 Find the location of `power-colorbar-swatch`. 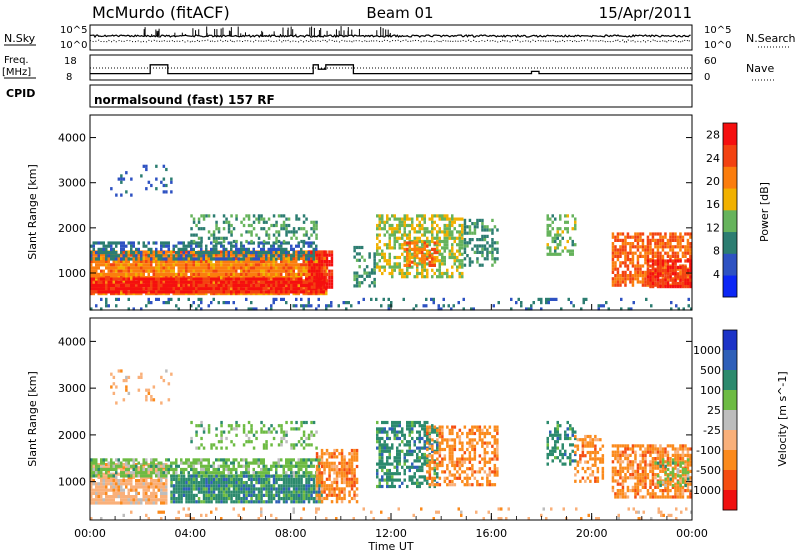

power-colorbar-swatch is located at coordinates (730, 199).